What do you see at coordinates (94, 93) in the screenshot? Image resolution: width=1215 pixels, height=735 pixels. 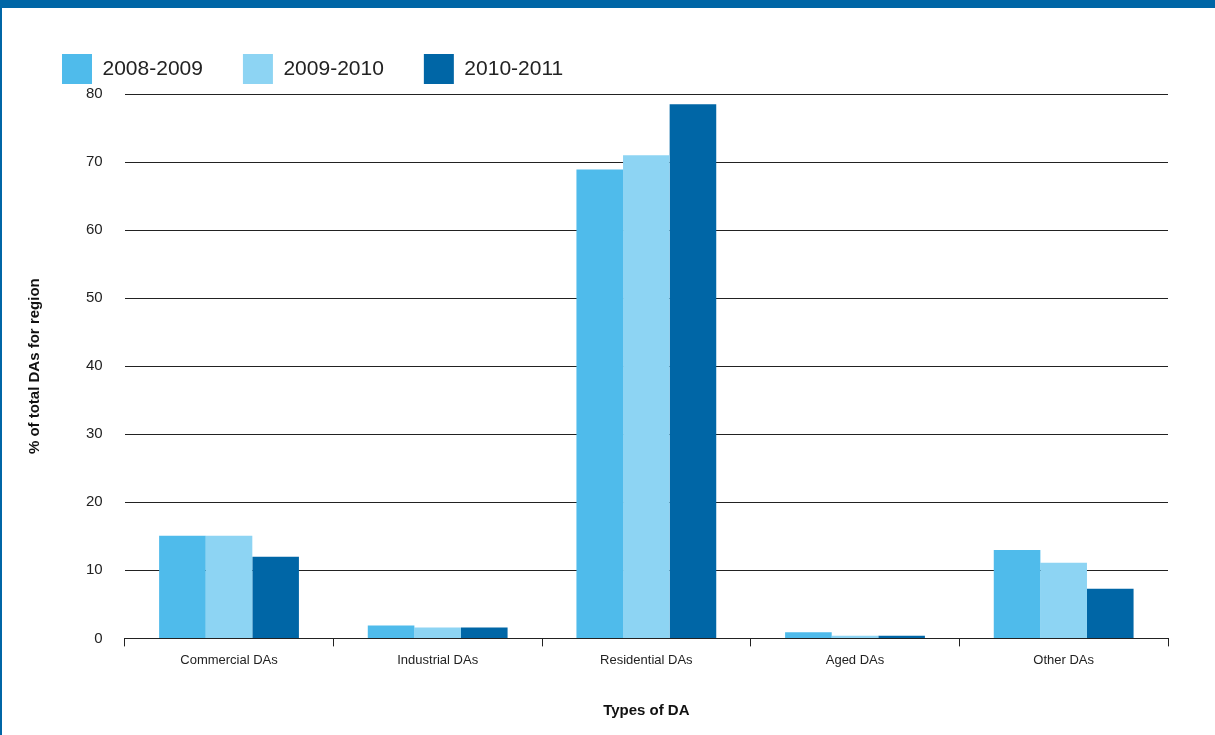 I see `y-tick-label: 80` at bounding box center [94, 93].